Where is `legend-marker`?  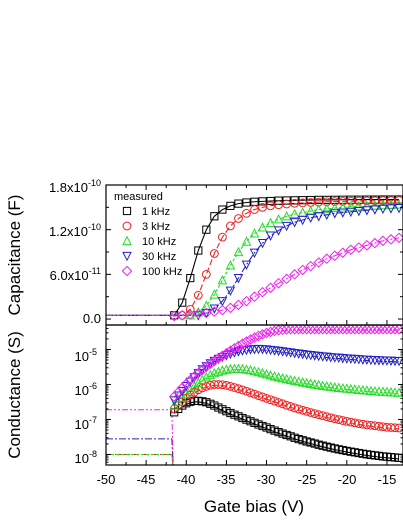
legend-marker is located at coordinates (127, 271).